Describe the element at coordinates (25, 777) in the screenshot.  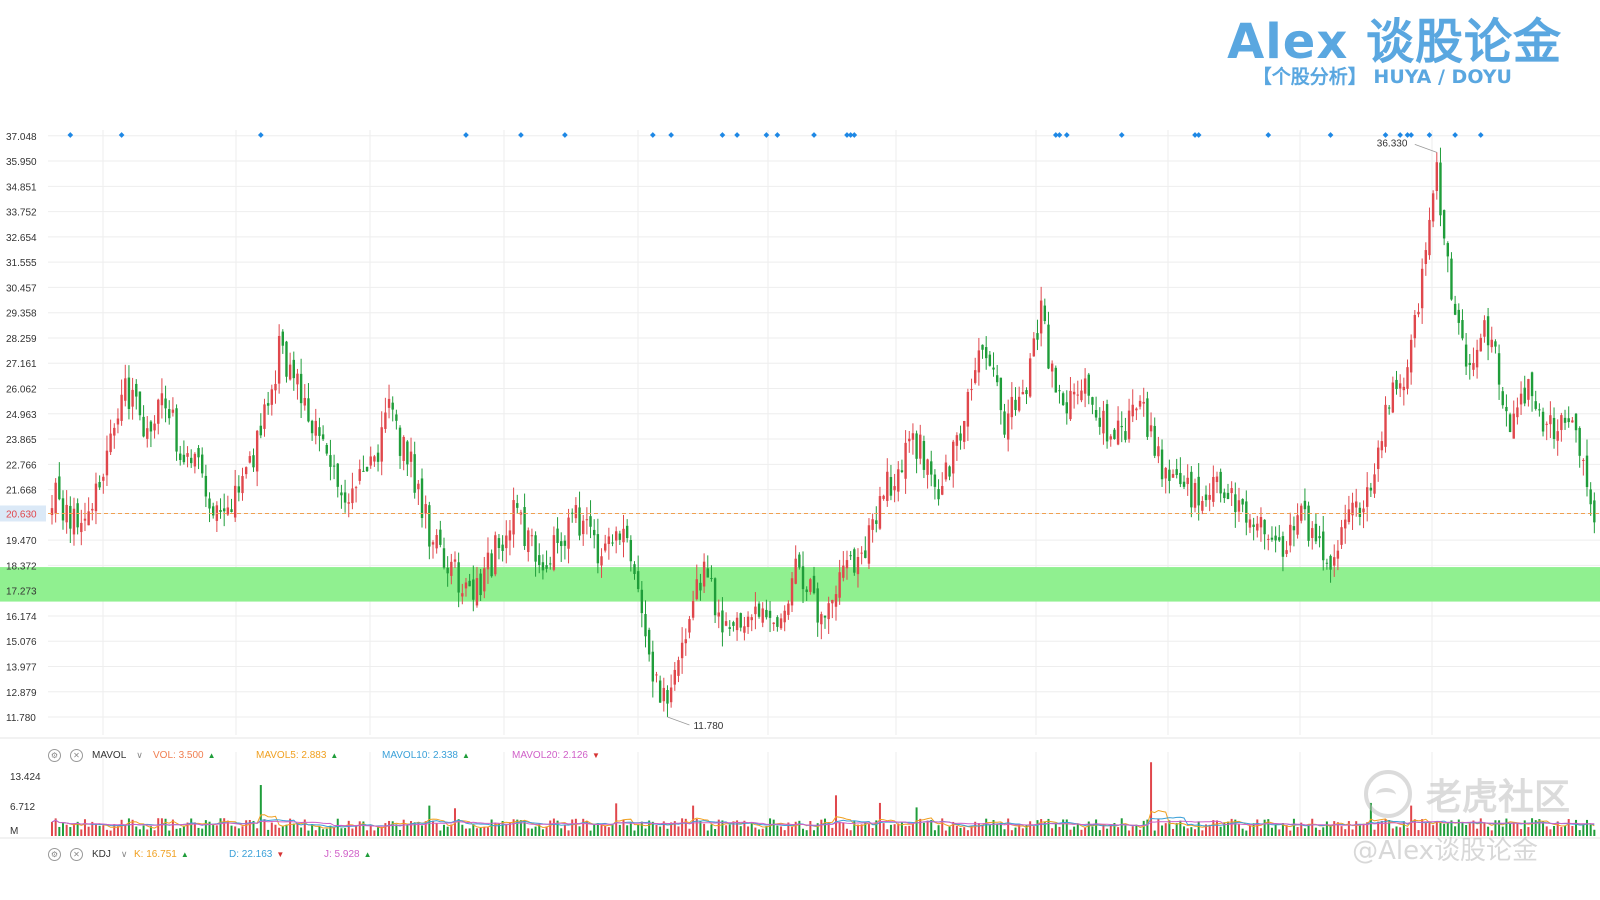
I see `volume-tick-label: 13.424` at that location.